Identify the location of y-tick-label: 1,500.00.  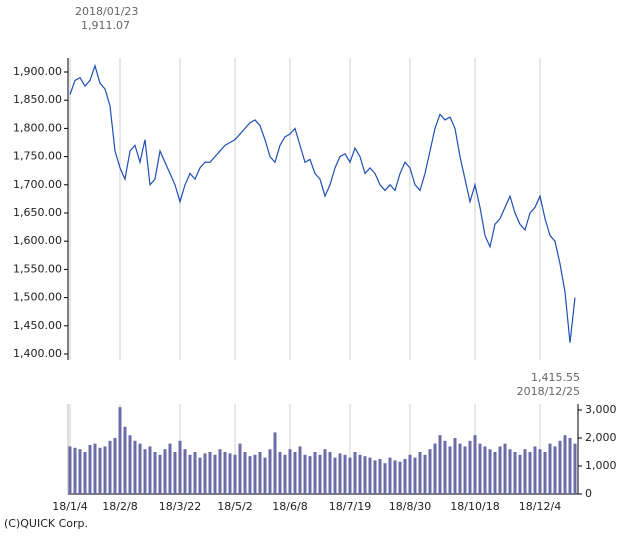
(37, 297).